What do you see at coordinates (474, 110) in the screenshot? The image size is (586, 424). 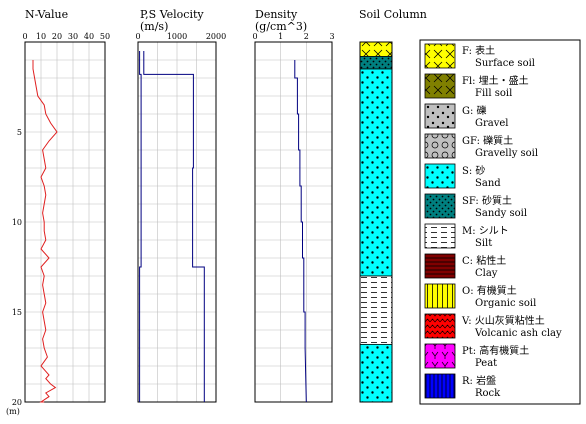 I see `legend-label-jp: G: 礫` at bounding box center [474, 110].